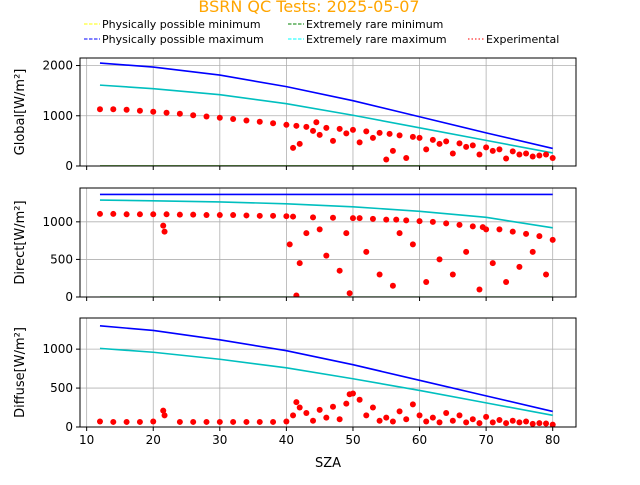  What do you see at coordinates (513, 39) in the screenshot?
I see `legend-entry: Experimental` at bounding box center [513, 39].